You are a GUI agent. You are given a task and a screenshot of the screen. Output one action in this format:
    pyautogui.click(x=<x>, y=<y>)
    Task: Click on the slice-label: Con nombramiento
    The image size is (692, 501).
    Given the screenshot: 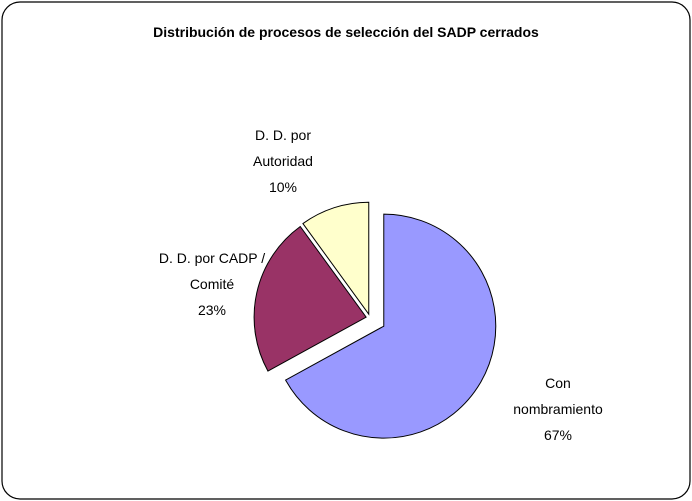 What is the action you would take?
    pyautogui.click(x=558, y=396)
    